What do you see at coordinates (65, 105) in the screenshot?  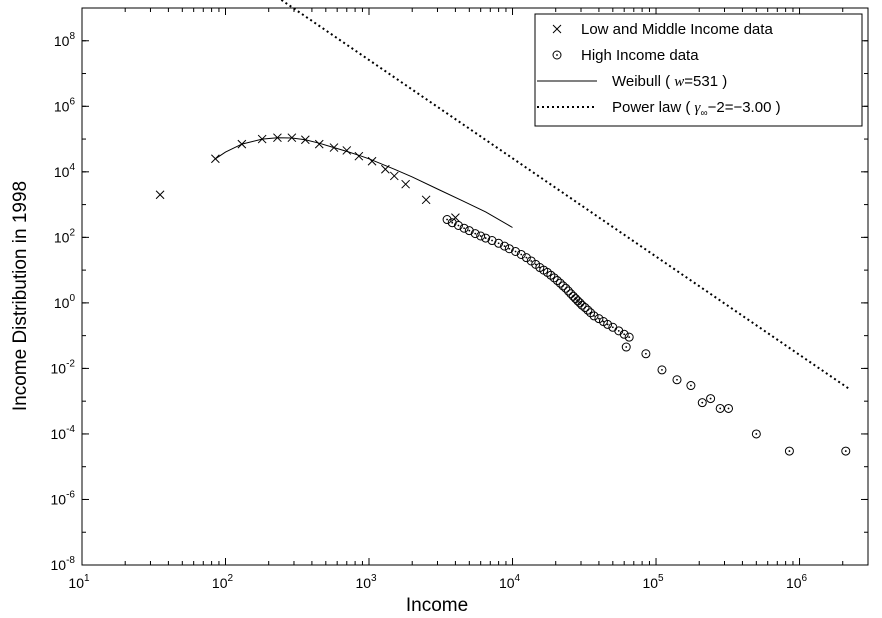 I see `y-tick-label: 10⁶` at bounding box center [65, 105].